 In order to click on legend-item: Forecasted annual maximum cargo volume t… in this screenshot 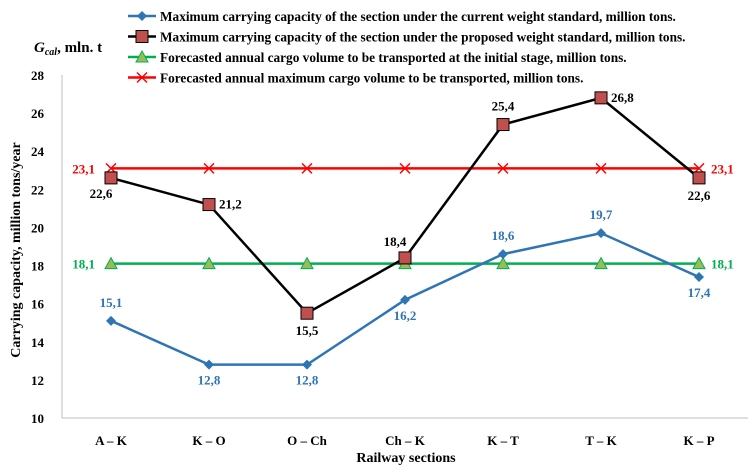, I will do `click(355, 78)`.